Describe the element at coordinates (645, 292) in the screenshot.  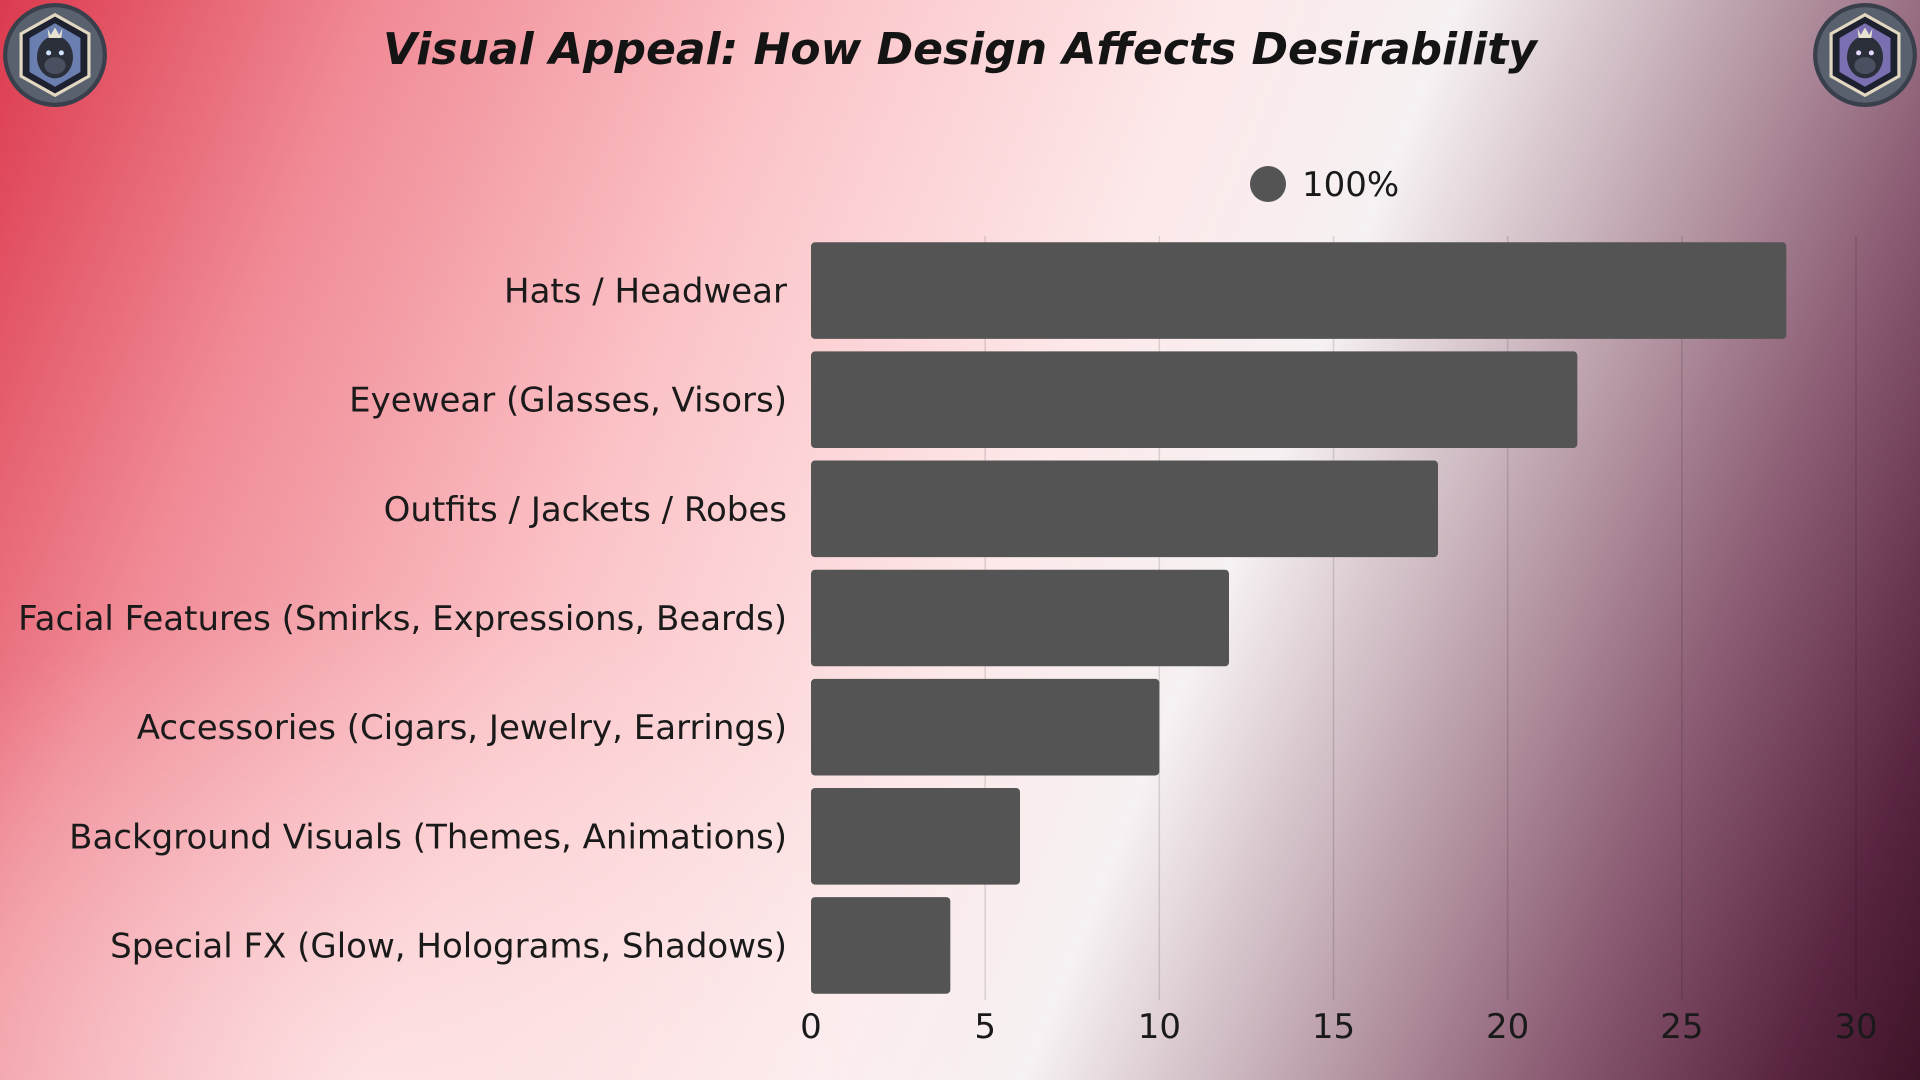
I see `category-label: Hats / Headwear` at that location.